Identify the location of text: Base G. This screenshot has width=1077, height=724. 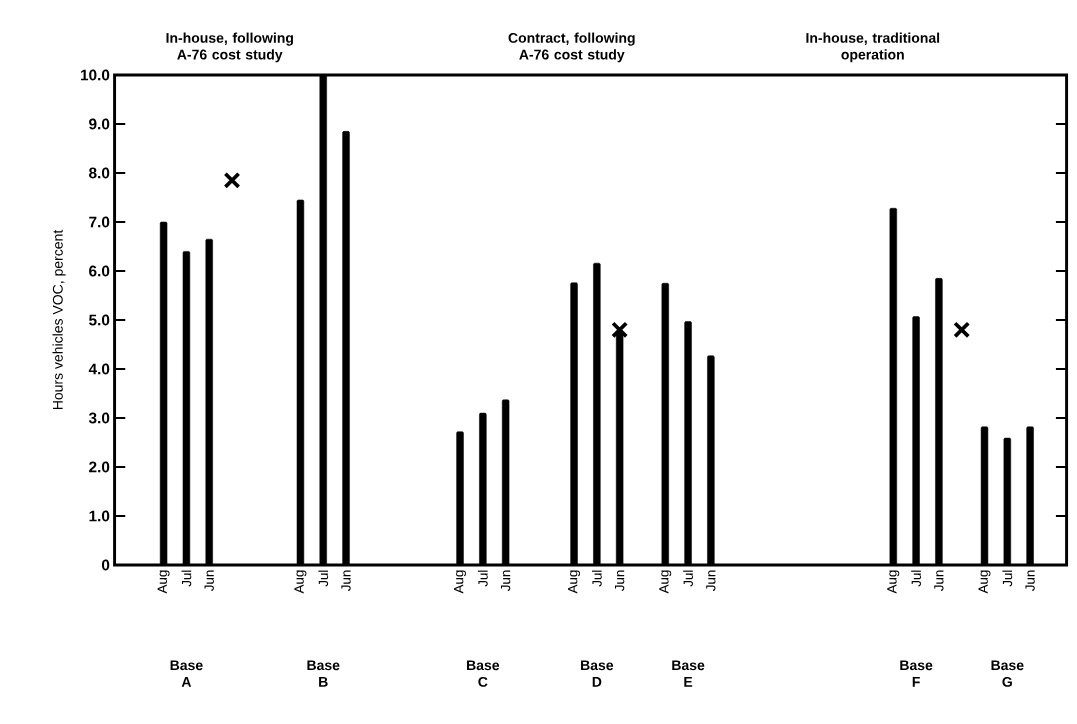
(1007, 673).